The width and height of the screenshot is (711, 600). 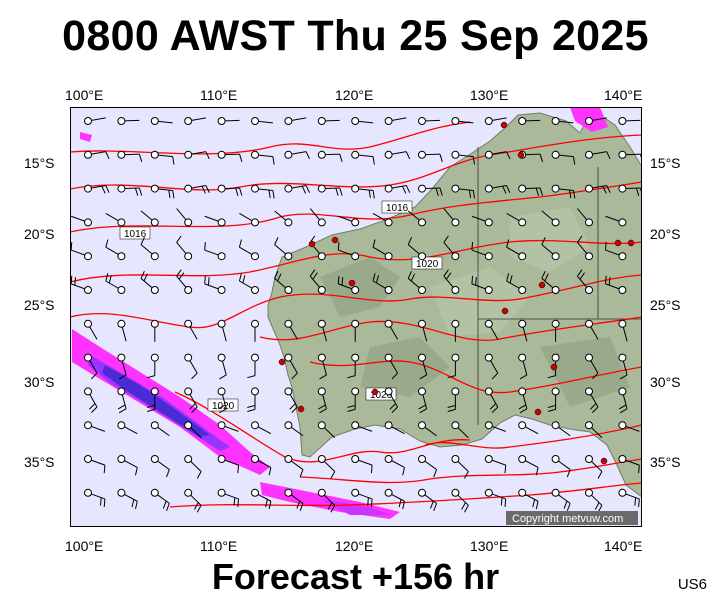 I want to click on lon-label-bottom: 110°E, so click(x=218, y=546).